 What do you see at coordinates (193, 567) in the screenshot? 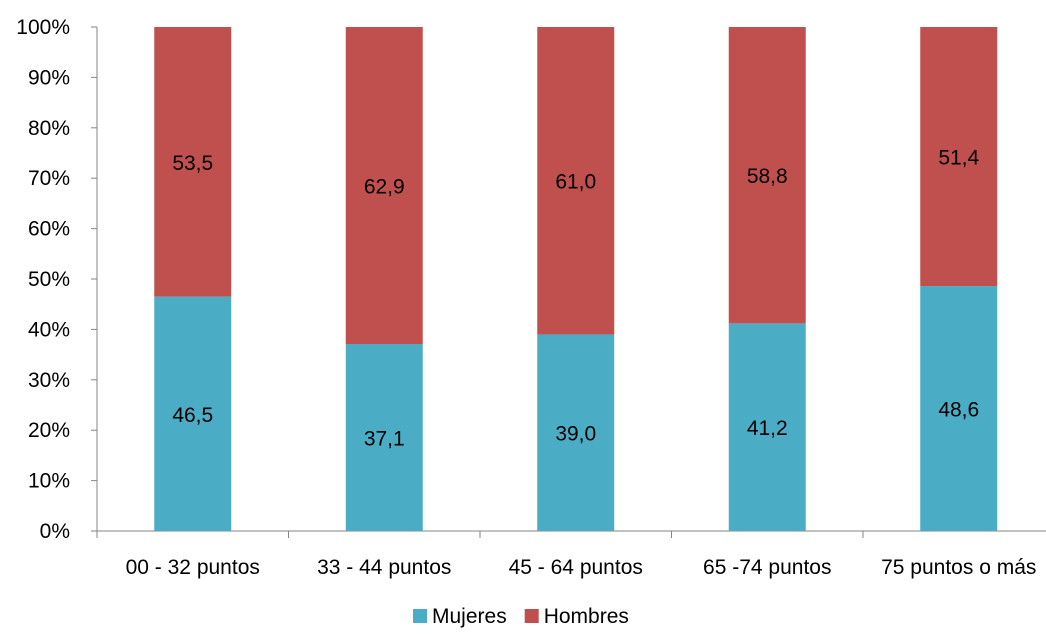
I see `x-category-label: 00 - 32 puntos` at bounding box center [193, 567].